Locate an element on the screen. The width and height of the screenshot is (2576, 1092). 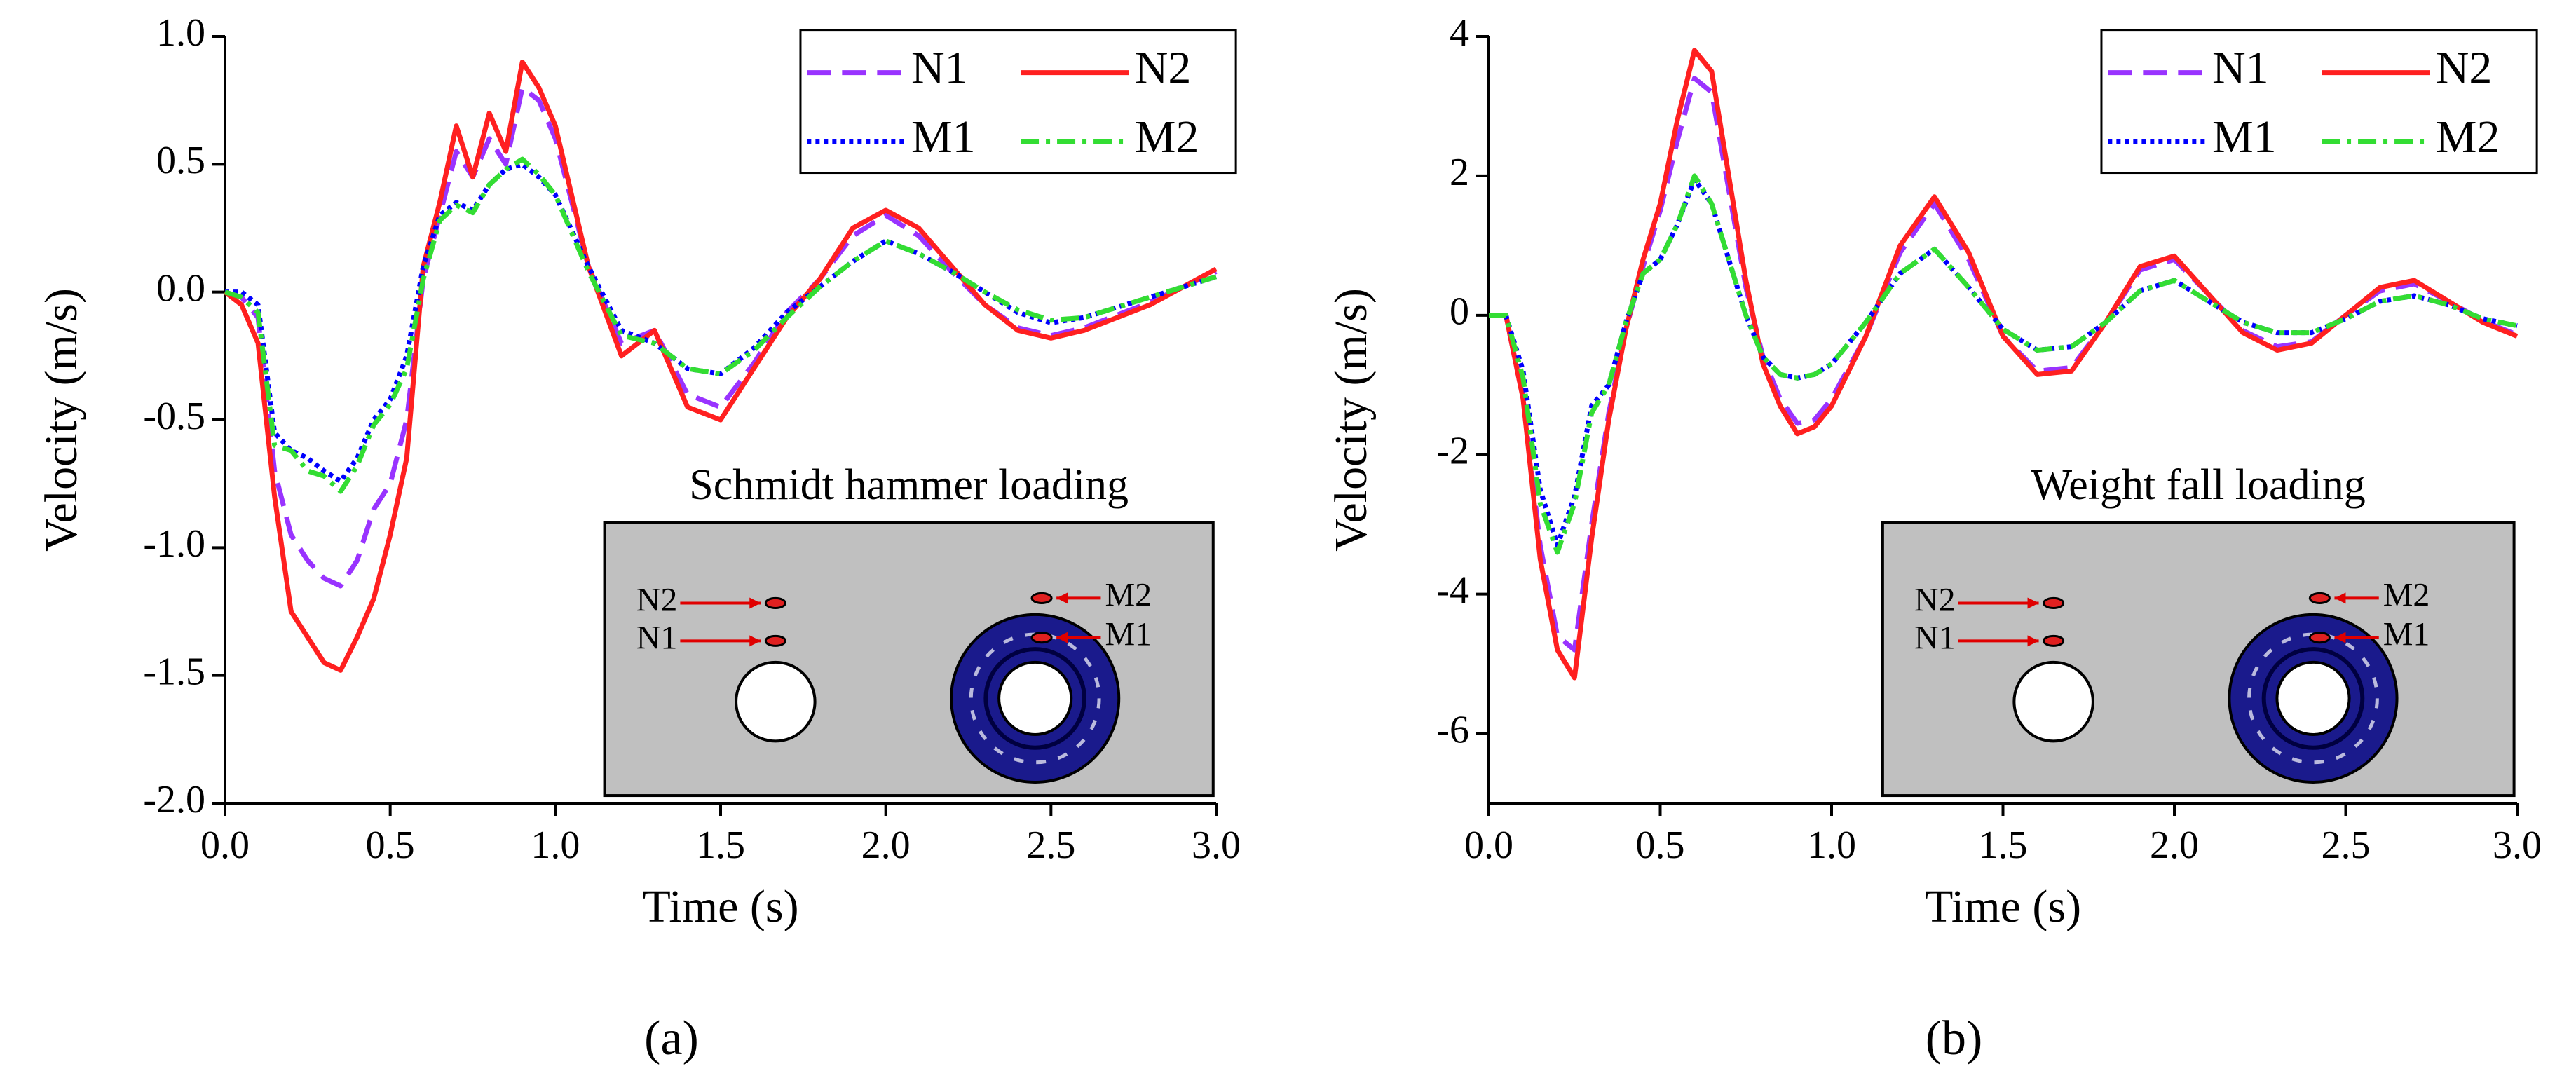
y-tick-label: -0.5 is located at coordinates (174, 416).